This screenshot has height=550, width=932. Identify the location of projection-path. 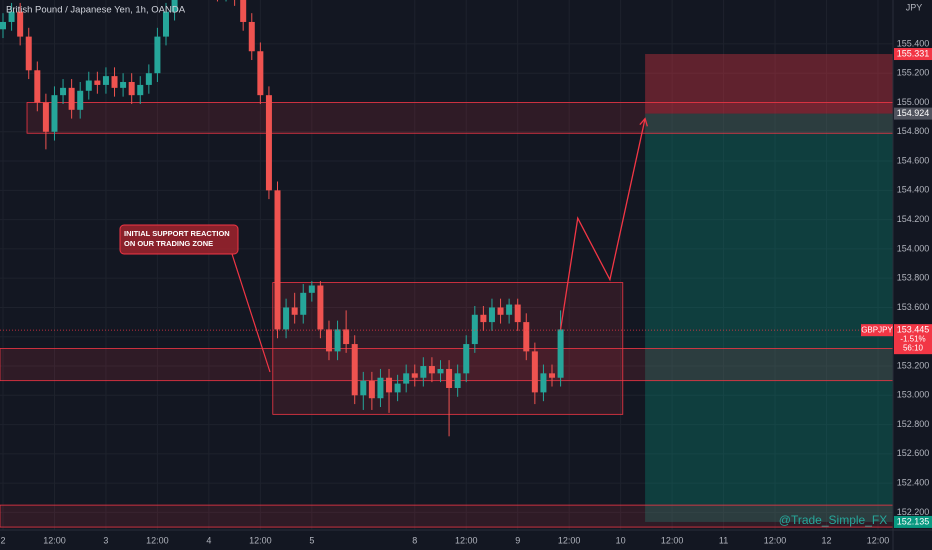
(602, 224).